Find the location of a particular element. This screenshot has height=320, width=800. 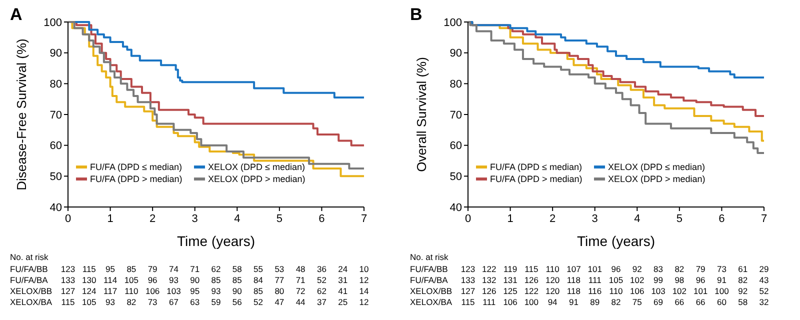

y-axis-title: Overall Survival (%) is located at coordinates (421, 114).